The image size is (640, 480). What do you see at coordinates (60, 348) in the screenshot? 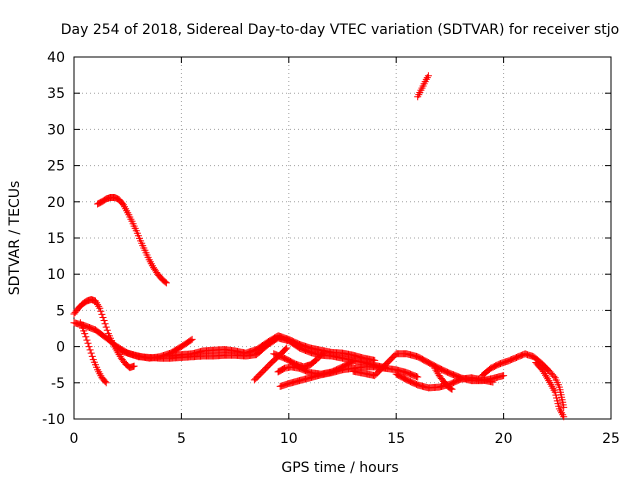
I see `y-tick-label: 0` at bounding box center [60, 348].